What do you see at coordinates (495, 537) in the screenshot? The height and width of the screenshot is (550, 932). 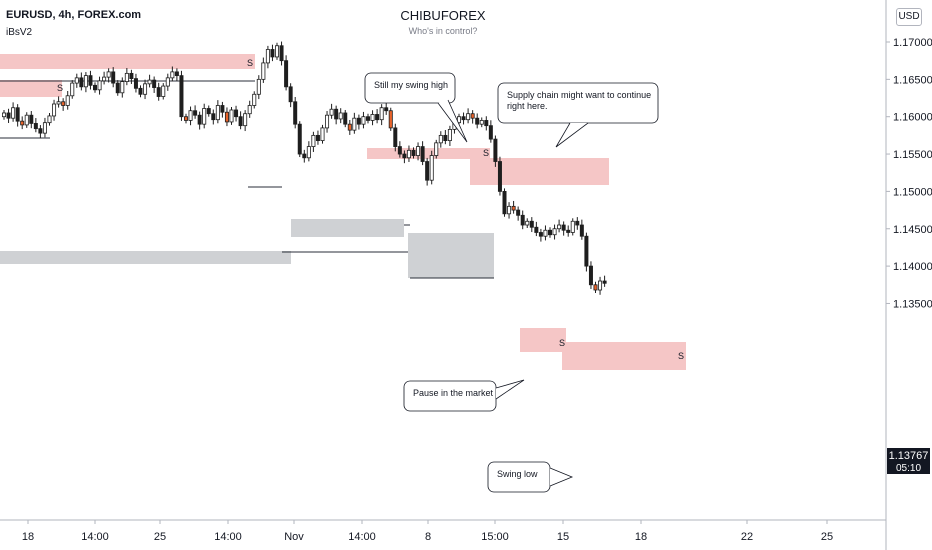 I see `x-tick-label: 15:00` at bounding box center [495, 537].